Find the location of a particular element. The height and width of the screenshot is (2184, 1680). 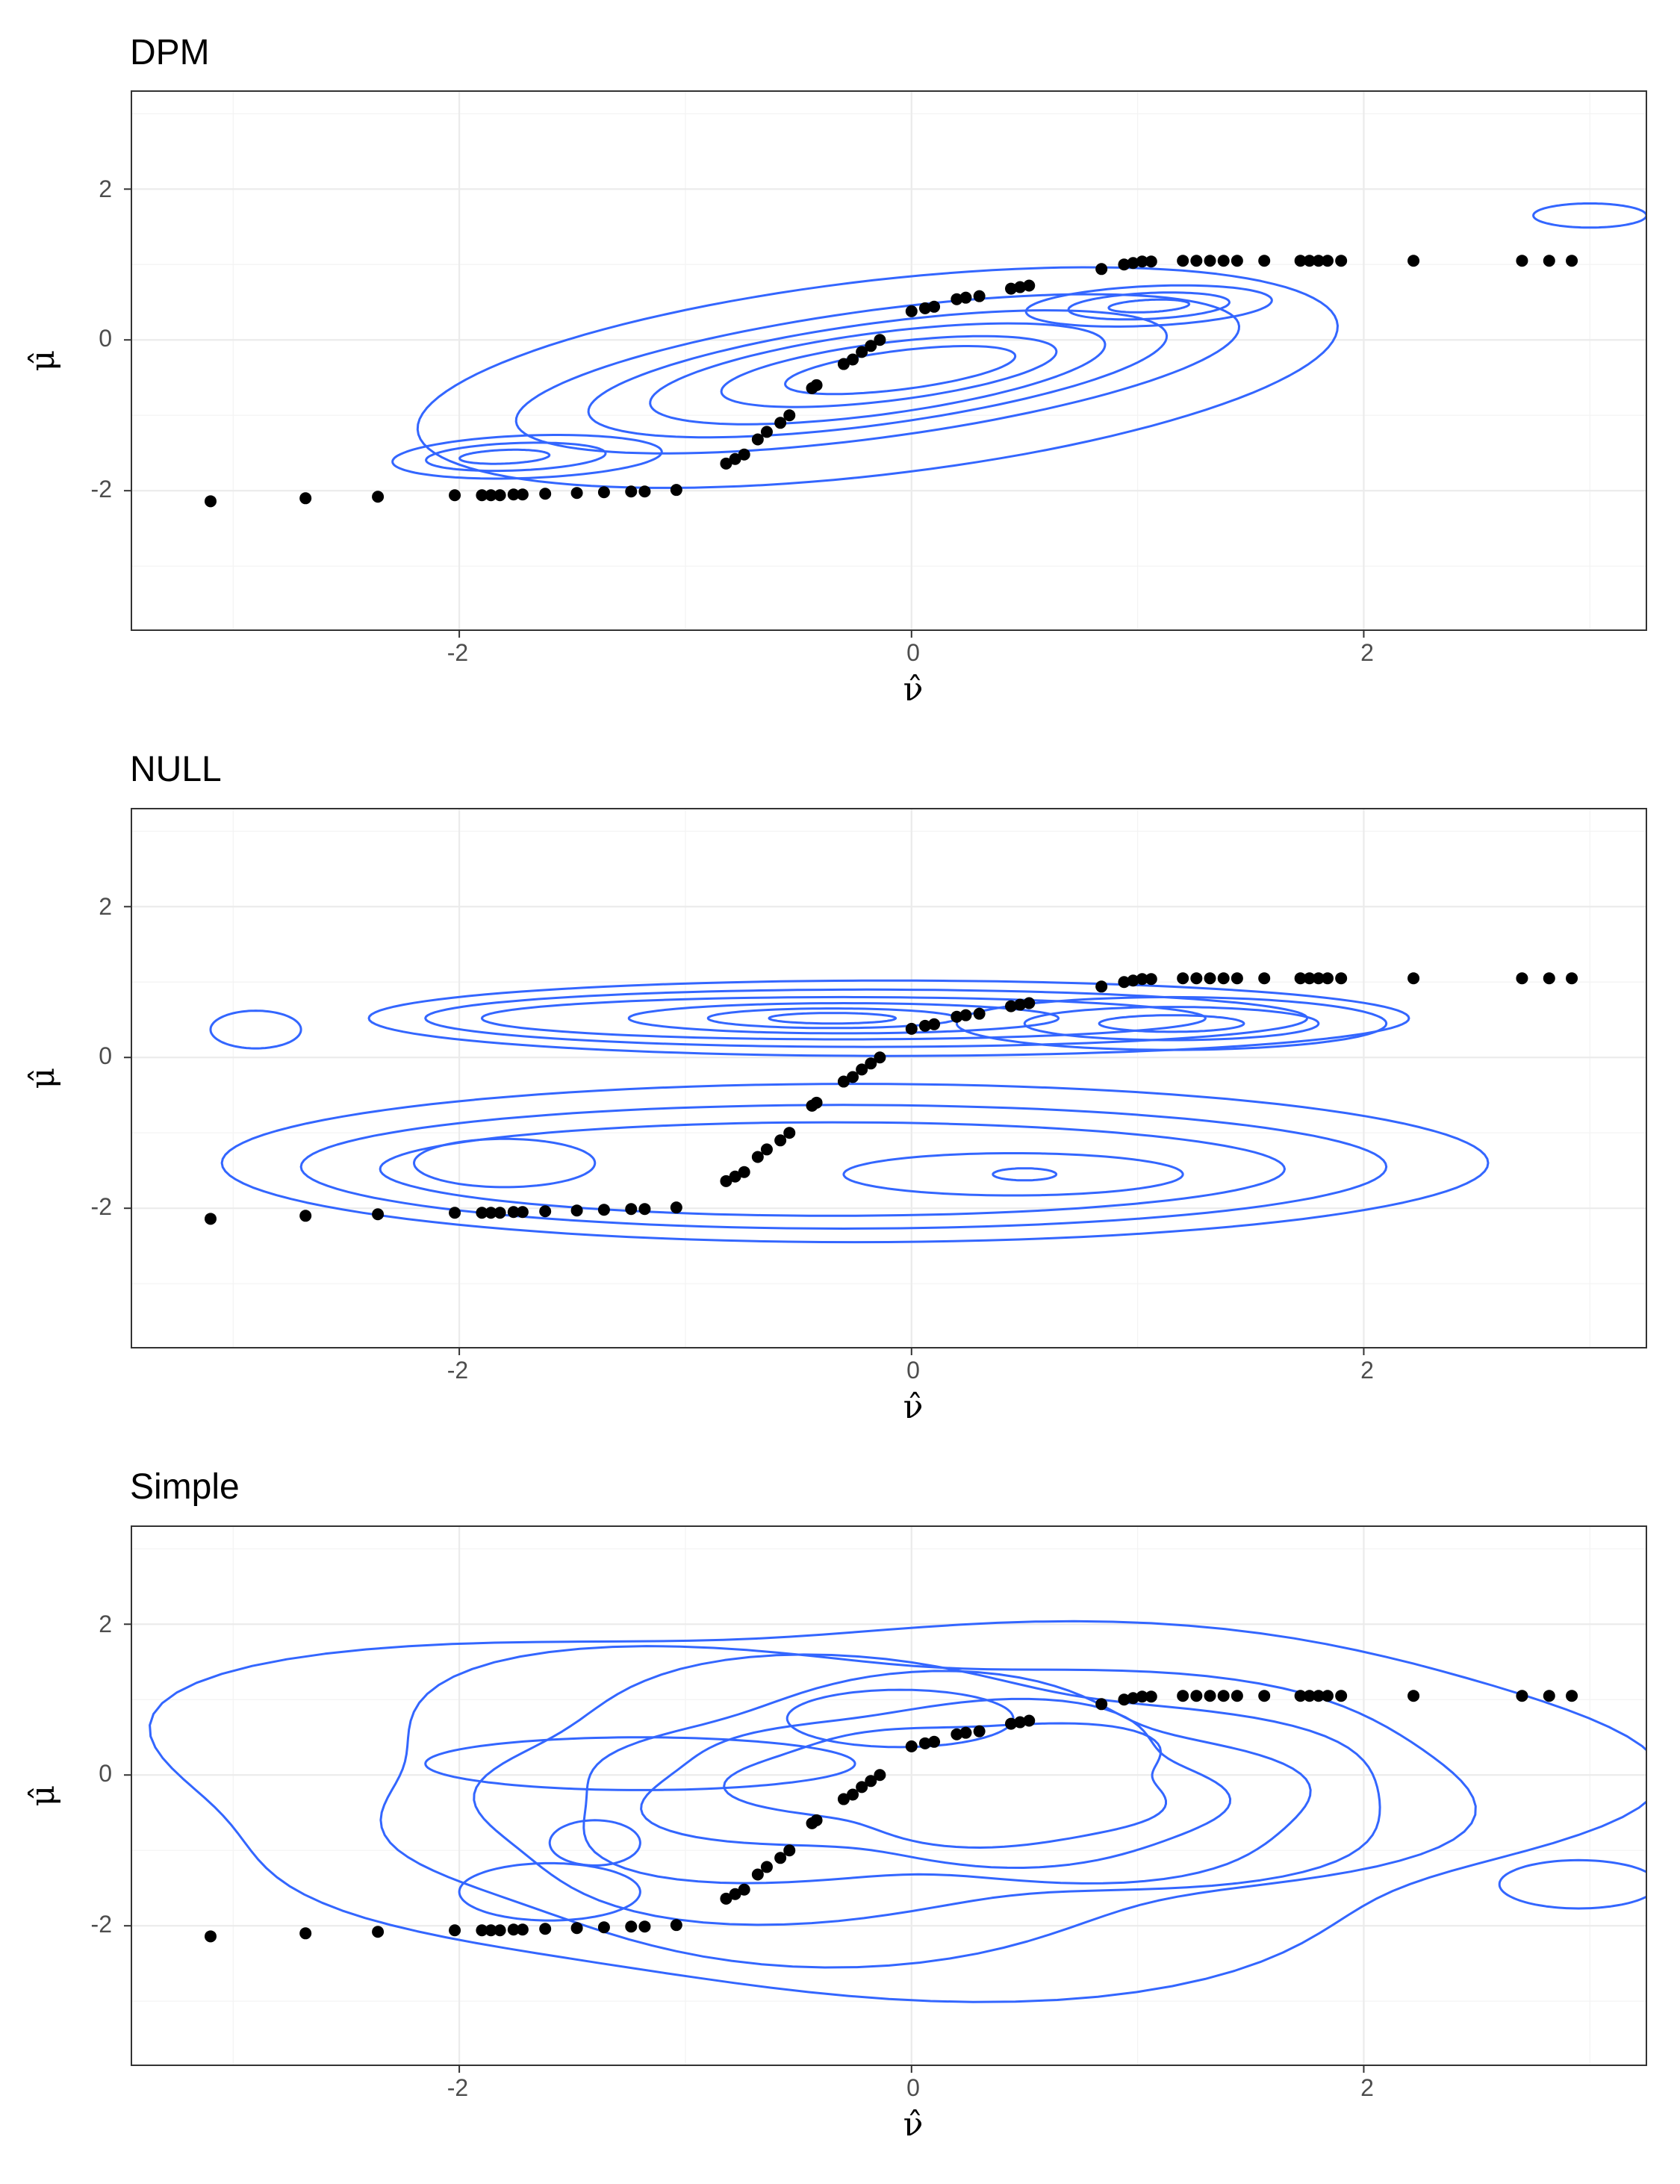

panel-title: NULL is located at coordinates (176, 769).